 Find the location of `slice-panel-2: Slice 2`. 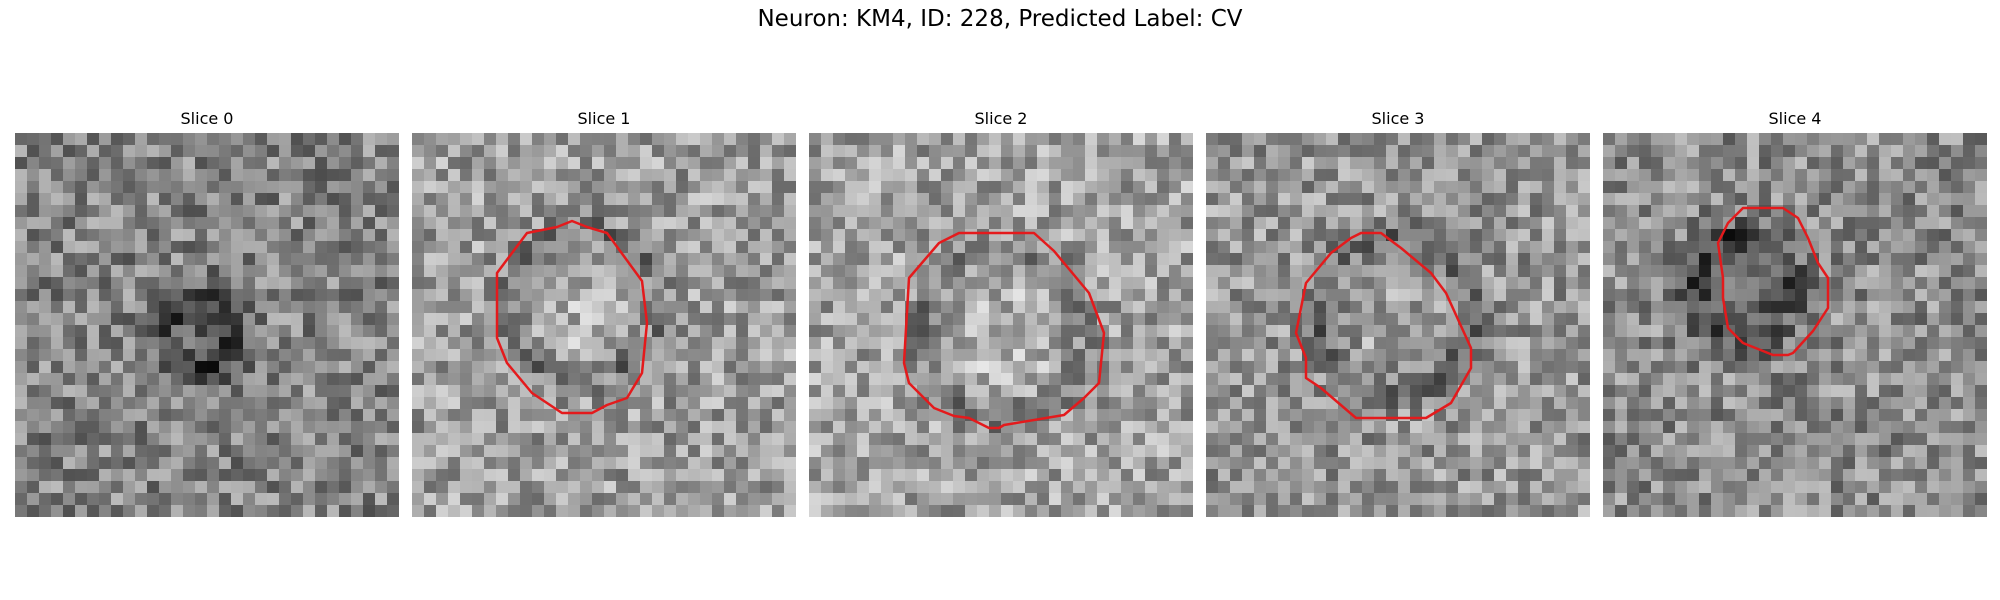

slice-panel-2: Slice 2 is located at coordinates (1001, 312).